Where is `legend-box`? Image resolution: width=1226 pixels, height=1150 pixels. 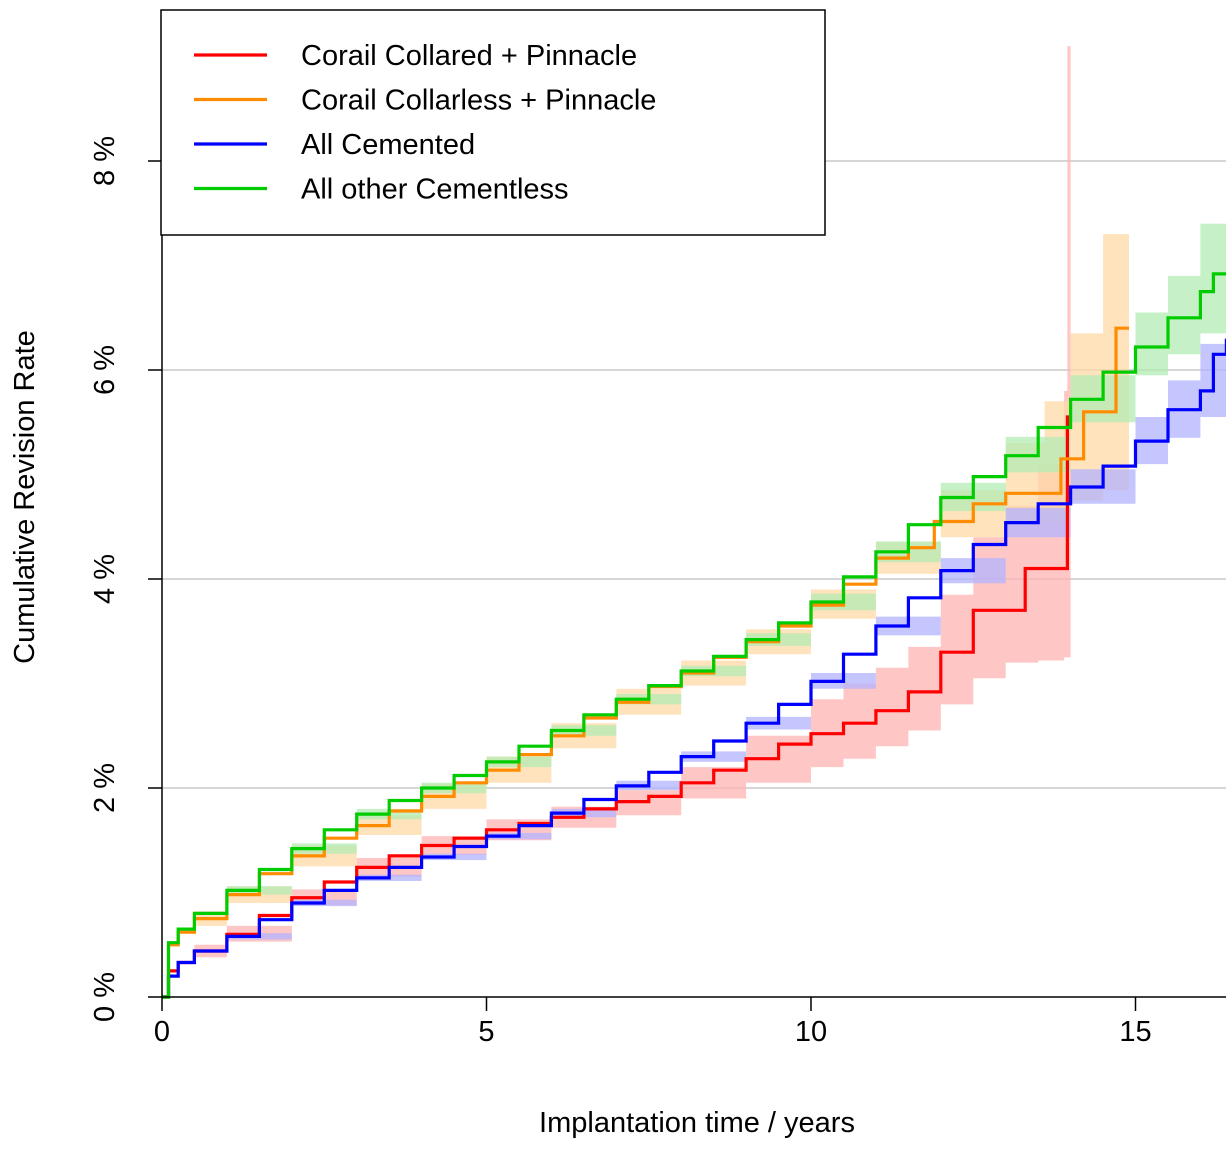 legend-box is located at coordinates (493, 122).